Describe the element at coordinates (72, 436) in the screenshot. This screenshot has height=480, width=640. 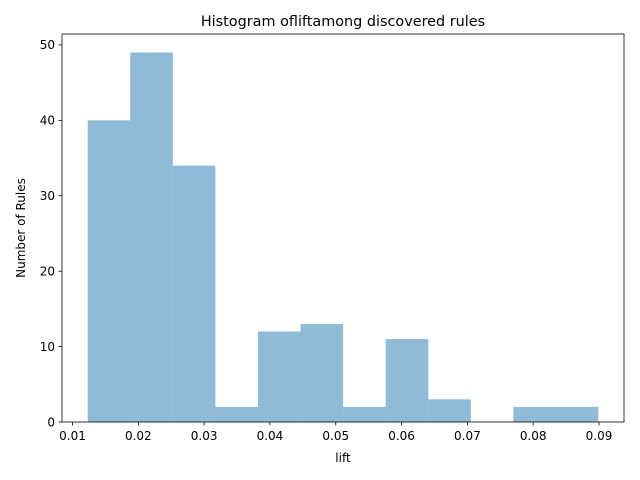
I see `x-tick-label: 0.01` at that location.